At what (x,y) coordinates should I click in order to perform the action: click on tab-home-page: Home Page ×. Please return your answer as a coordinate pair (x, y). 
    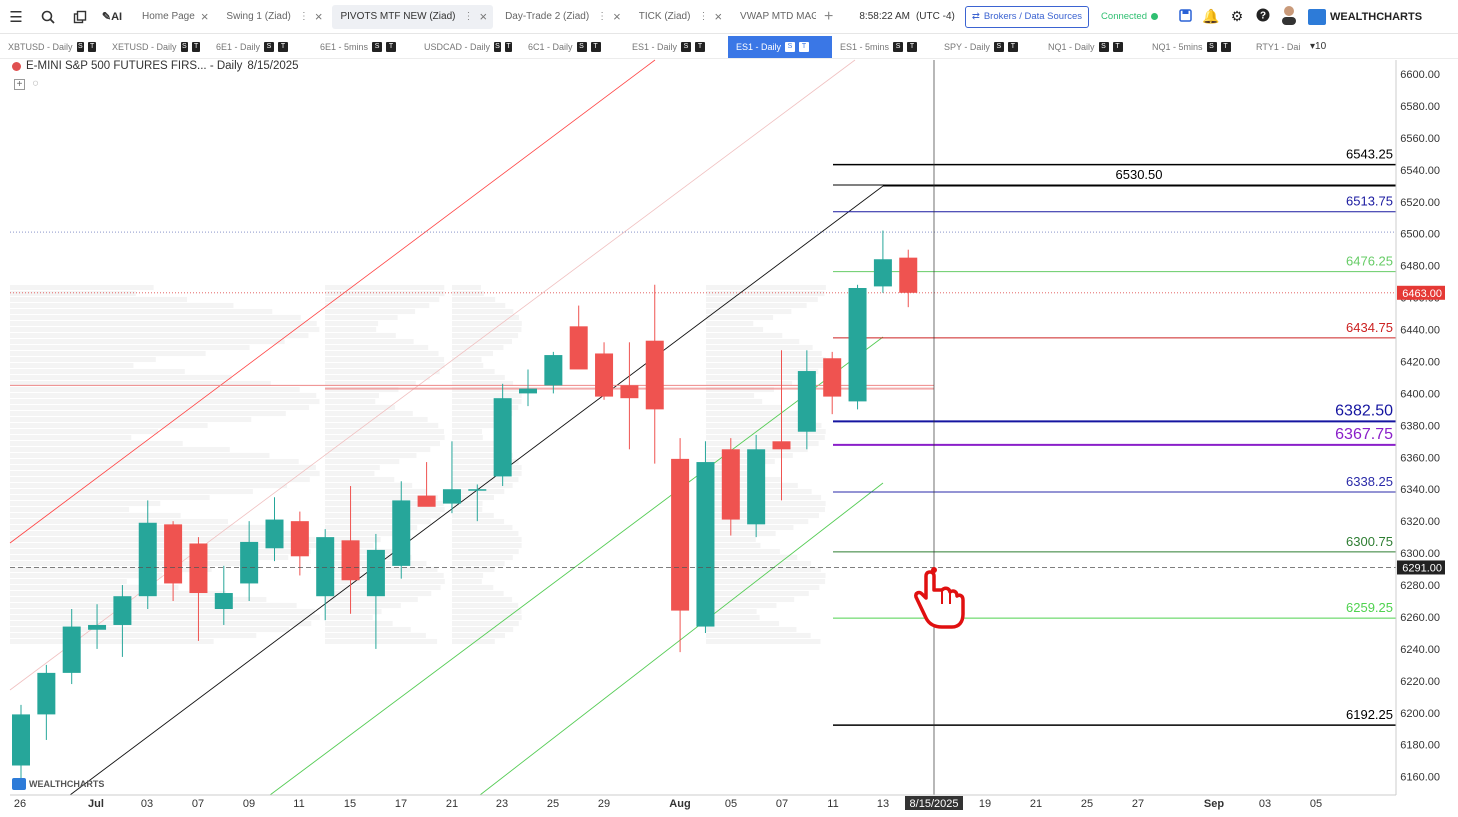
    Looking at the image, I should click on (174, 17).